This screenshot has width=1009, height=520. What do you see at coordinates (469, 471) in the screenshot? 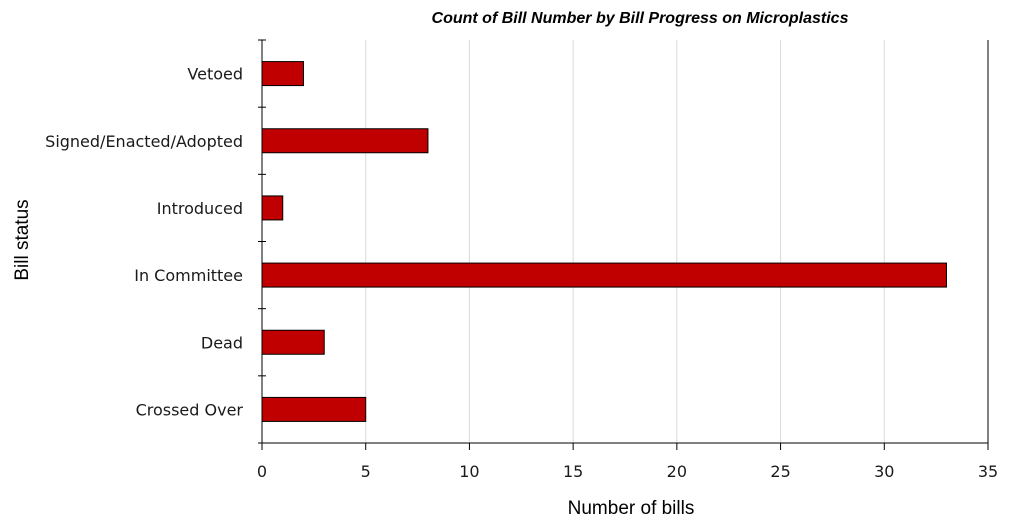
I see `x-tick-label: 10` at bounding box center [469, 471].